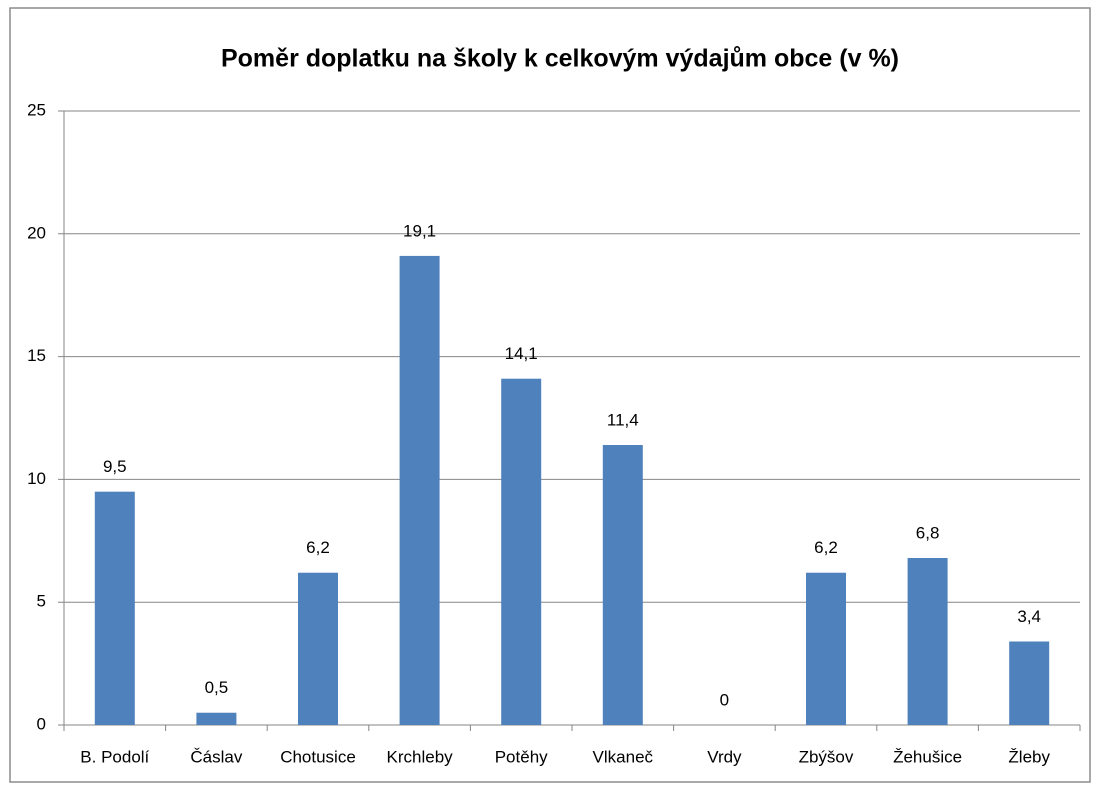 Image resolution: width=1093 pixels, height=785 pixels. I want to click on data-label: 9,5, so click(115, 466).